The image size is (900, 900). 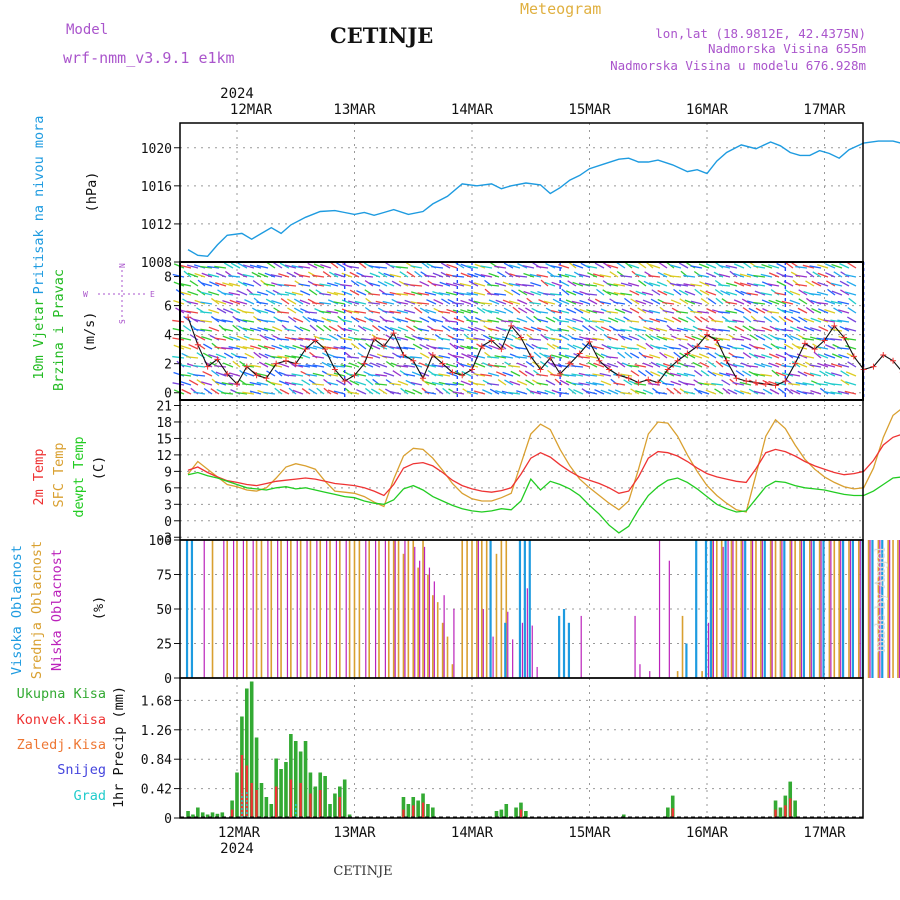 What do you see at coordinates (381, 35) in the screenshot?
I see `station-title: CETINJE` at bounding box center [381, 35].